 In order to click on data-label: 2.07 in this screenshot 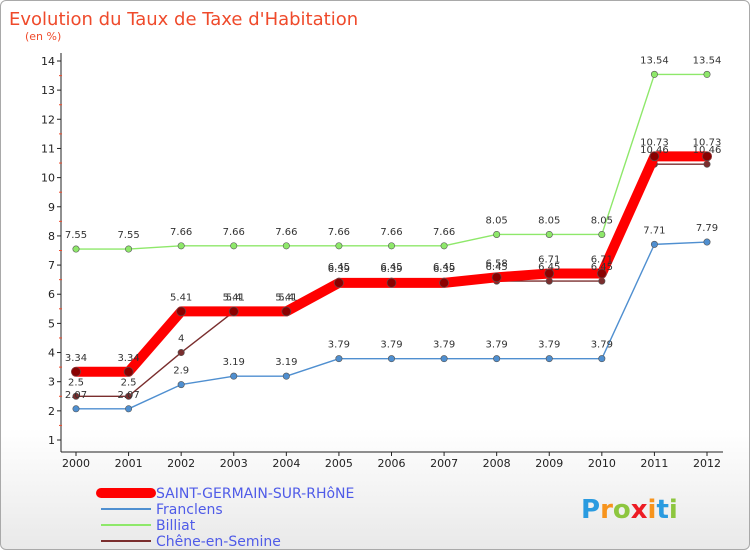, I will do `click(128, 395)`.